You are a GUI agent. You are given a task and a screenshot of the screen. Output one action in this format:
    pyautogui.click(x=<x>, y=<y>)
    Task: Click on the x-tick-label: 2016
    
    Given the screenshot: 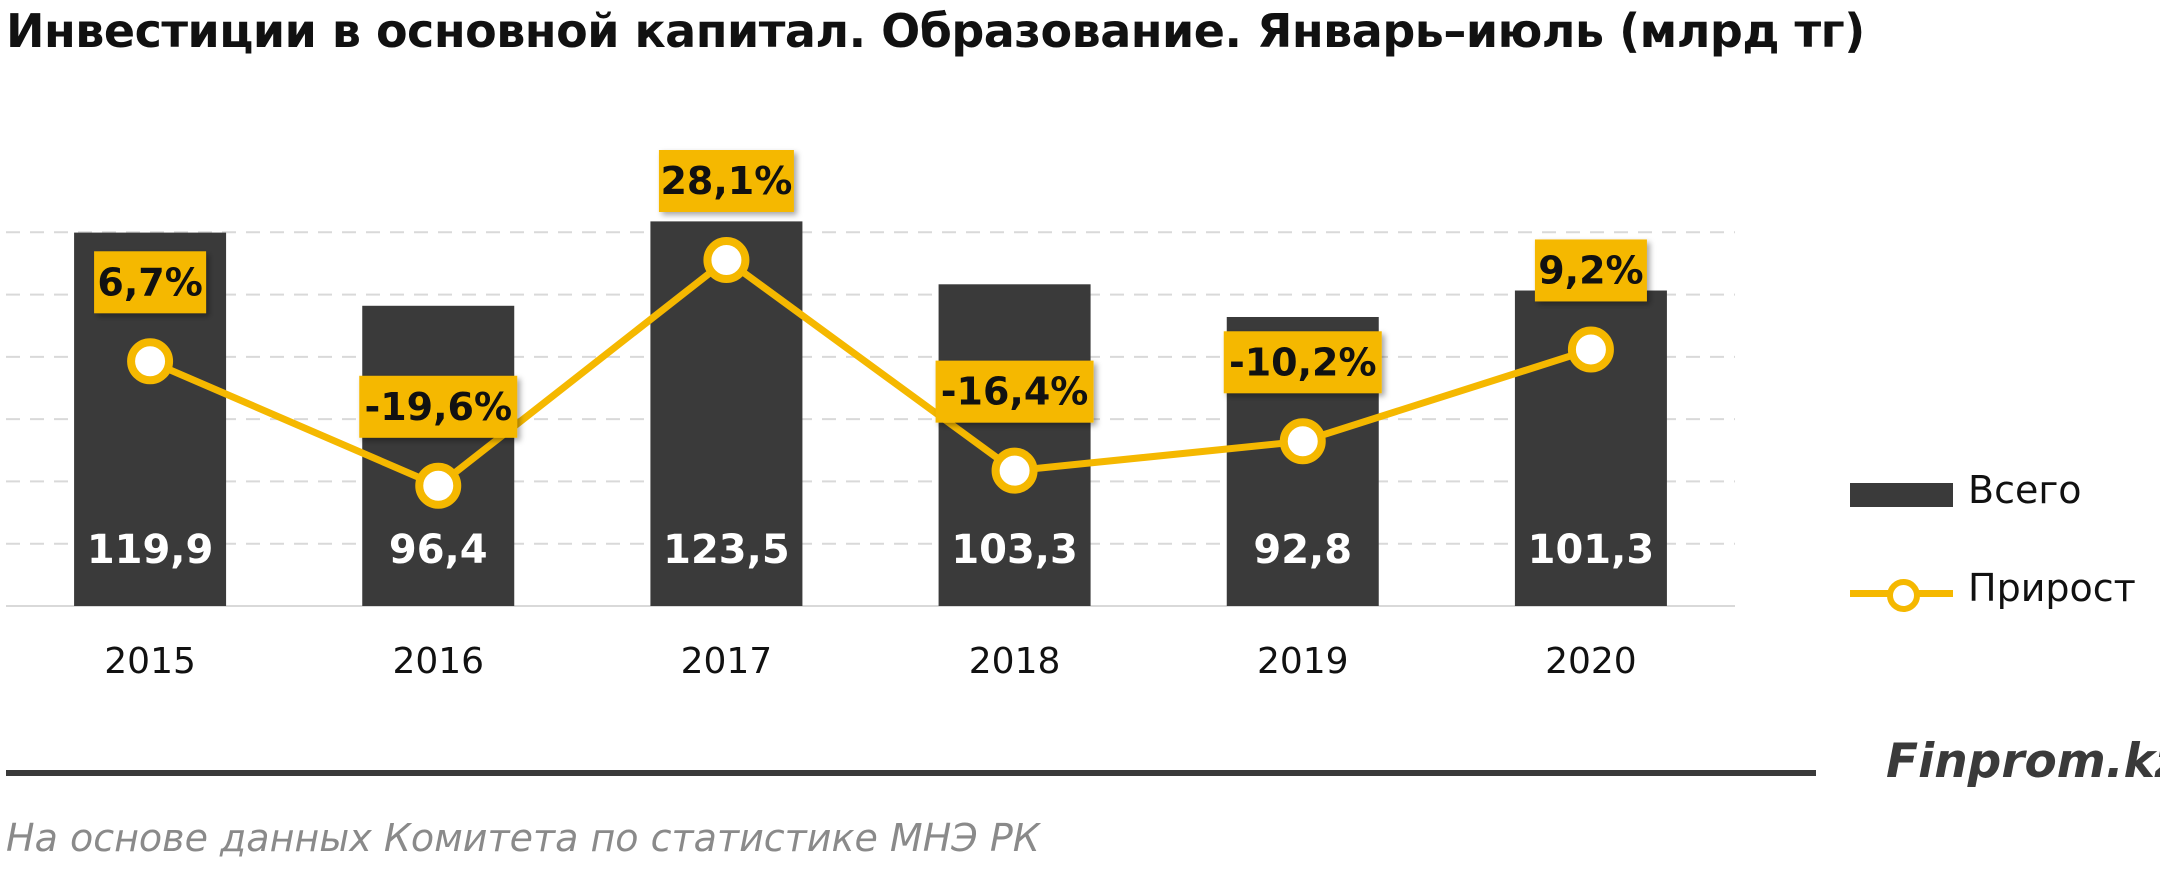 What is the action you would take?
    pyautogui.click(x=438, y=661)
    